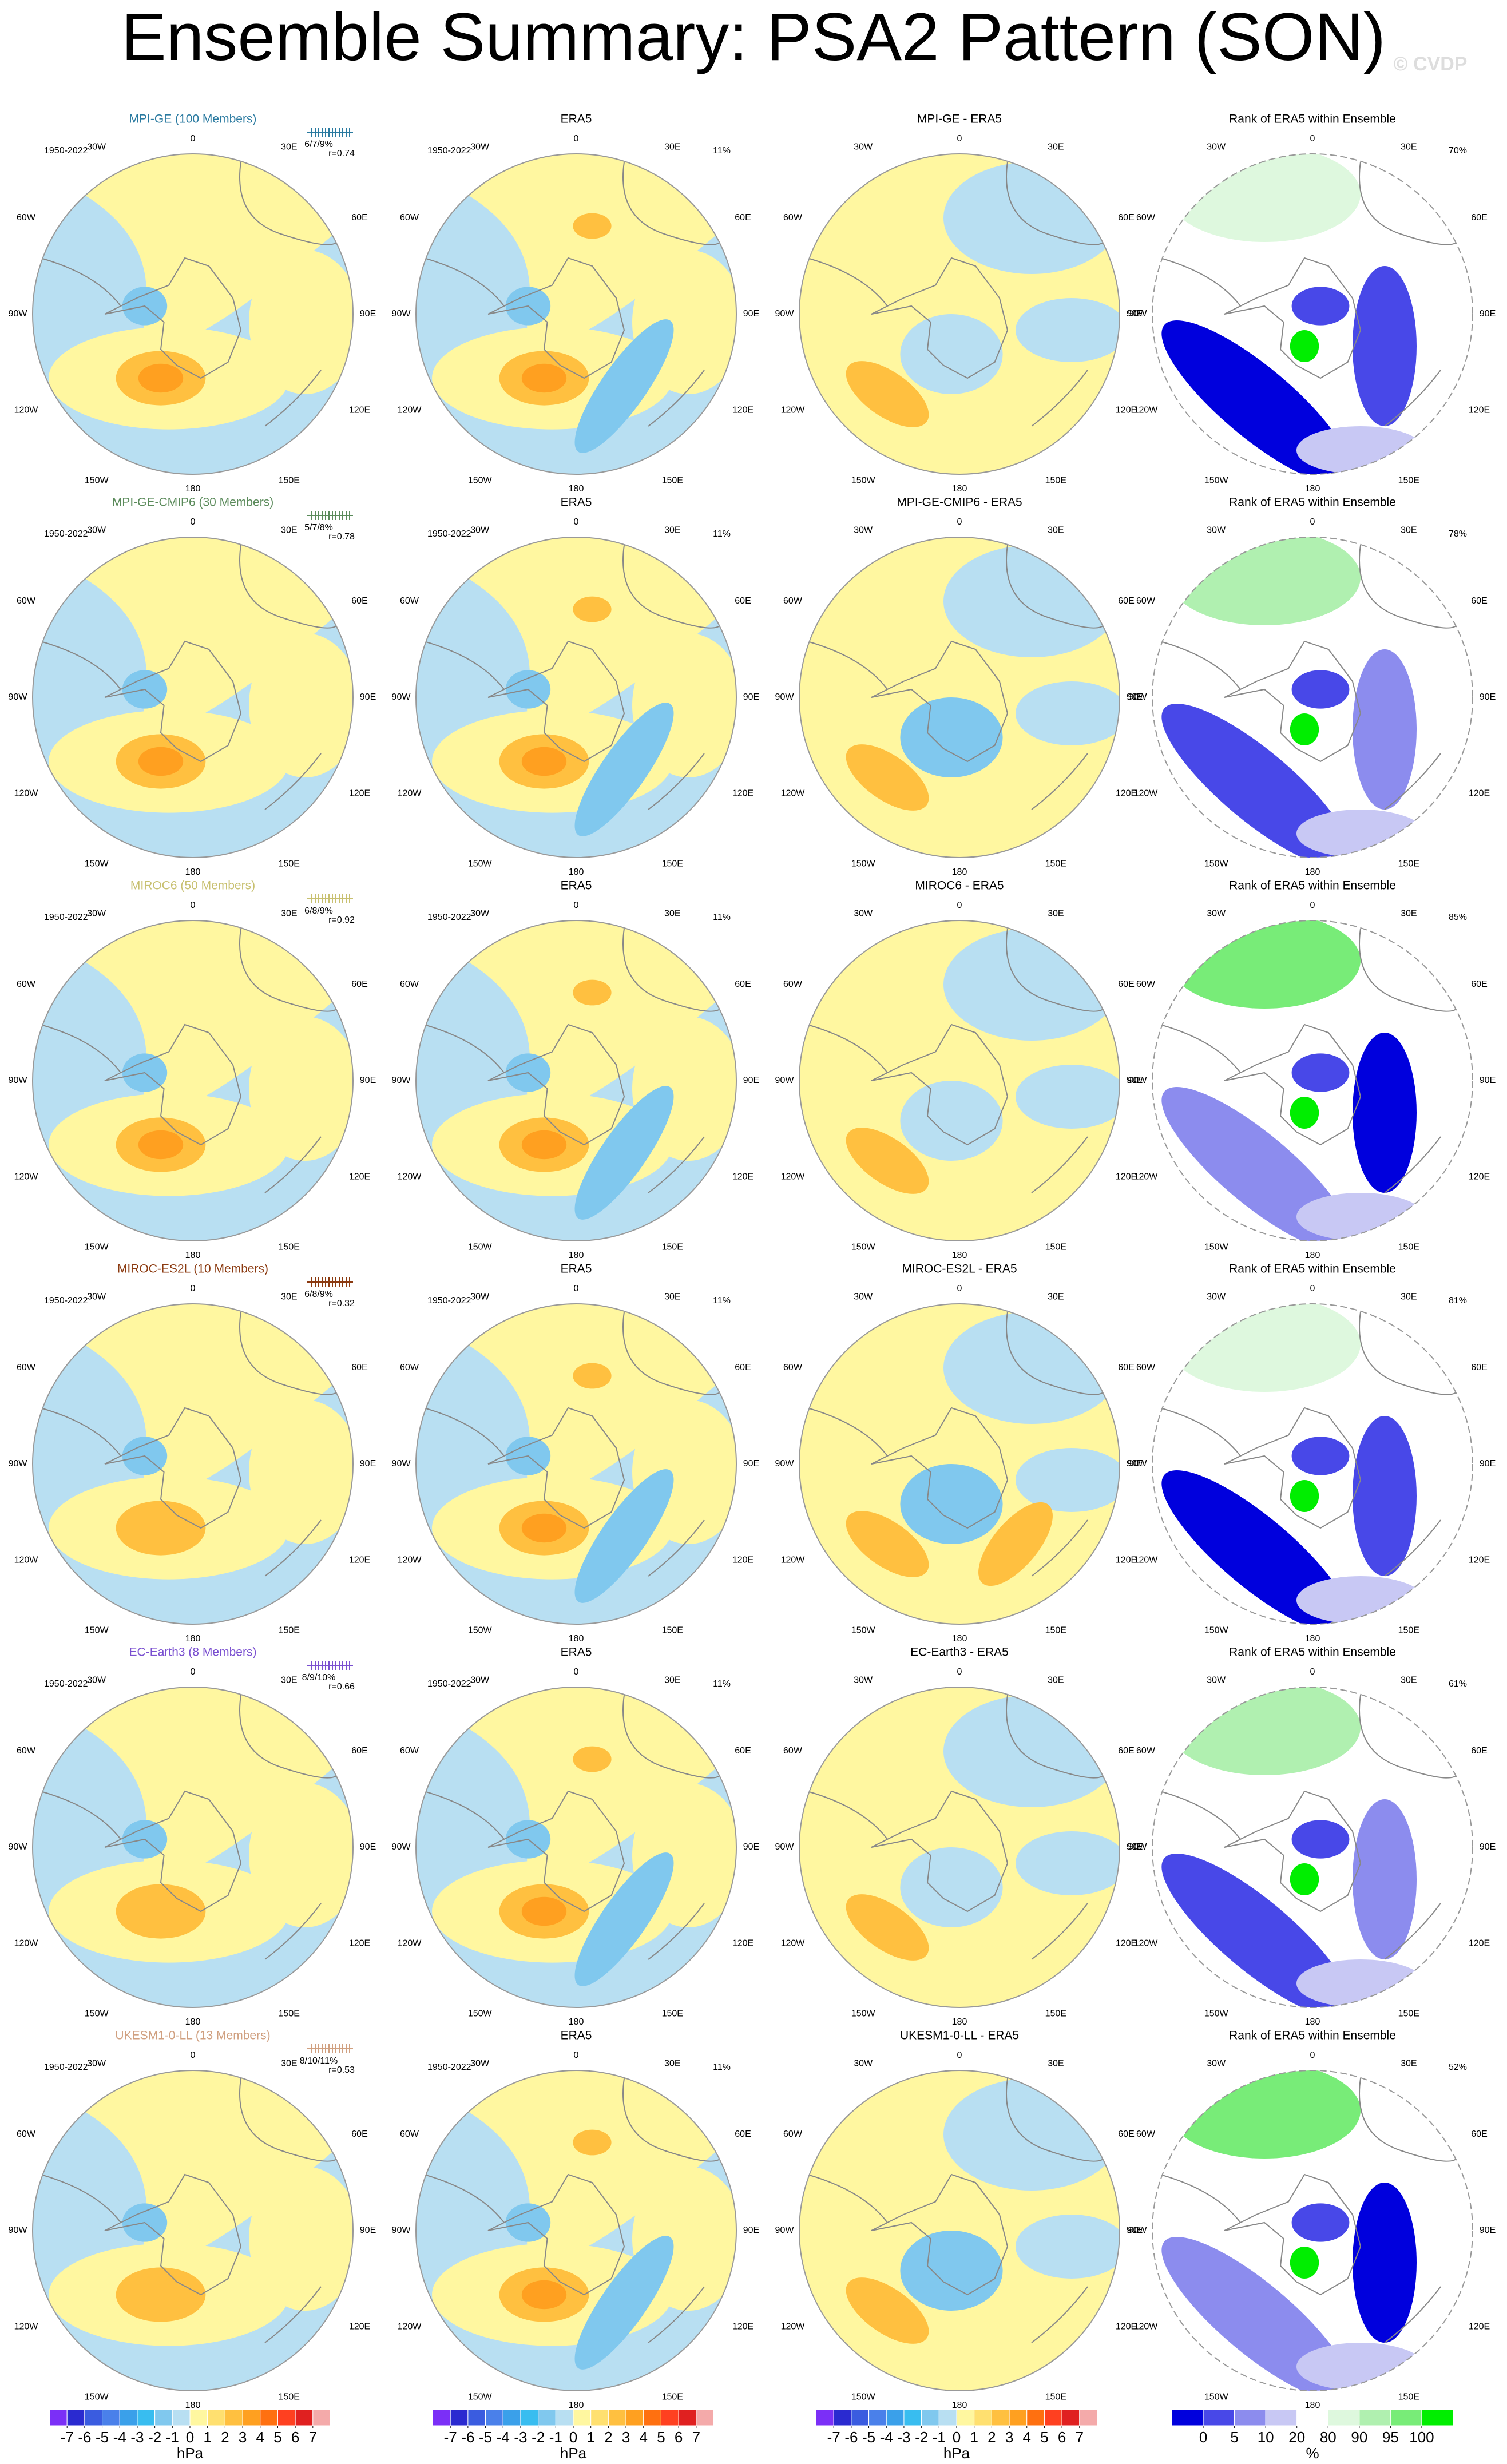 This screenshot has width=1507, height=2464. What do you see at coordinates (467, 2437) in the screenshot?
I see `colorbar-label: -6` at bounding box center [467, 2437].